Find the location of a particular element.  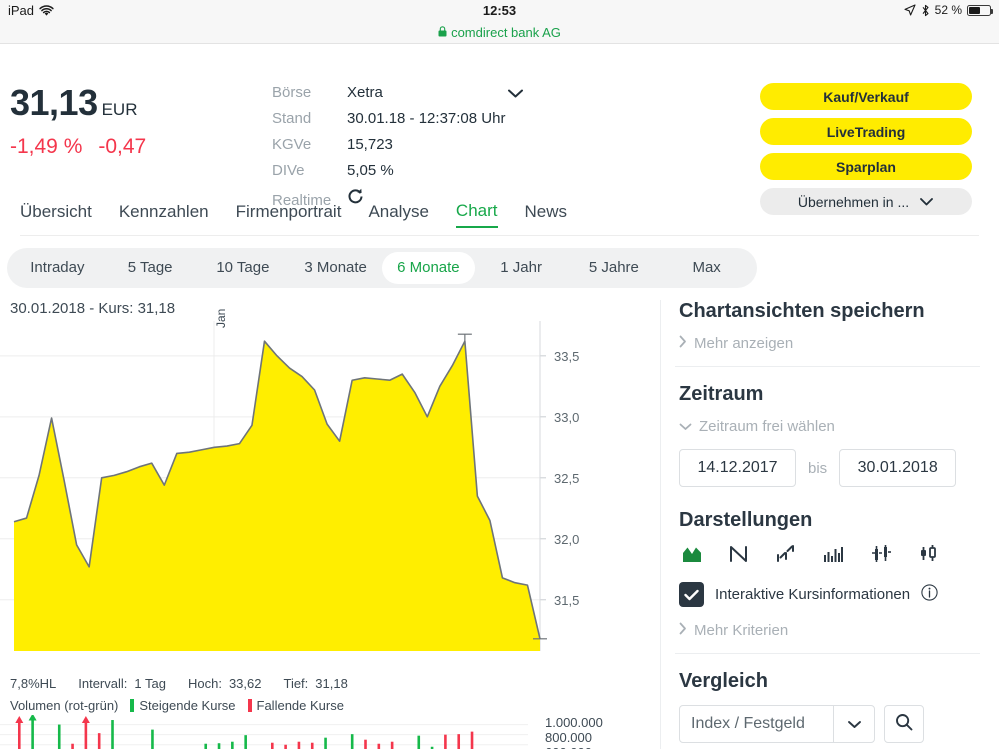

price-ytick-label: 33,5 is located at coordinates (566, 356).